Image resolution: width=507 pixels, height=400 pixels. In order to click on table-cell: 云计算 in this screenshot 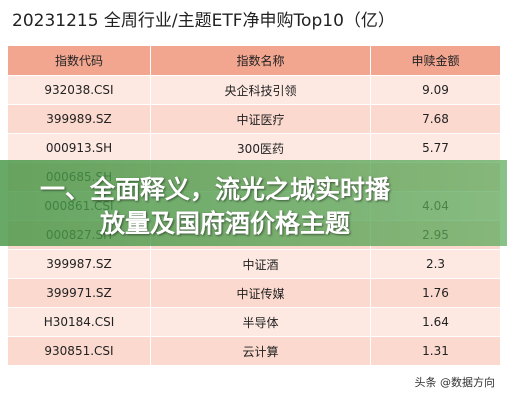, I will do `click(260, 351)`.